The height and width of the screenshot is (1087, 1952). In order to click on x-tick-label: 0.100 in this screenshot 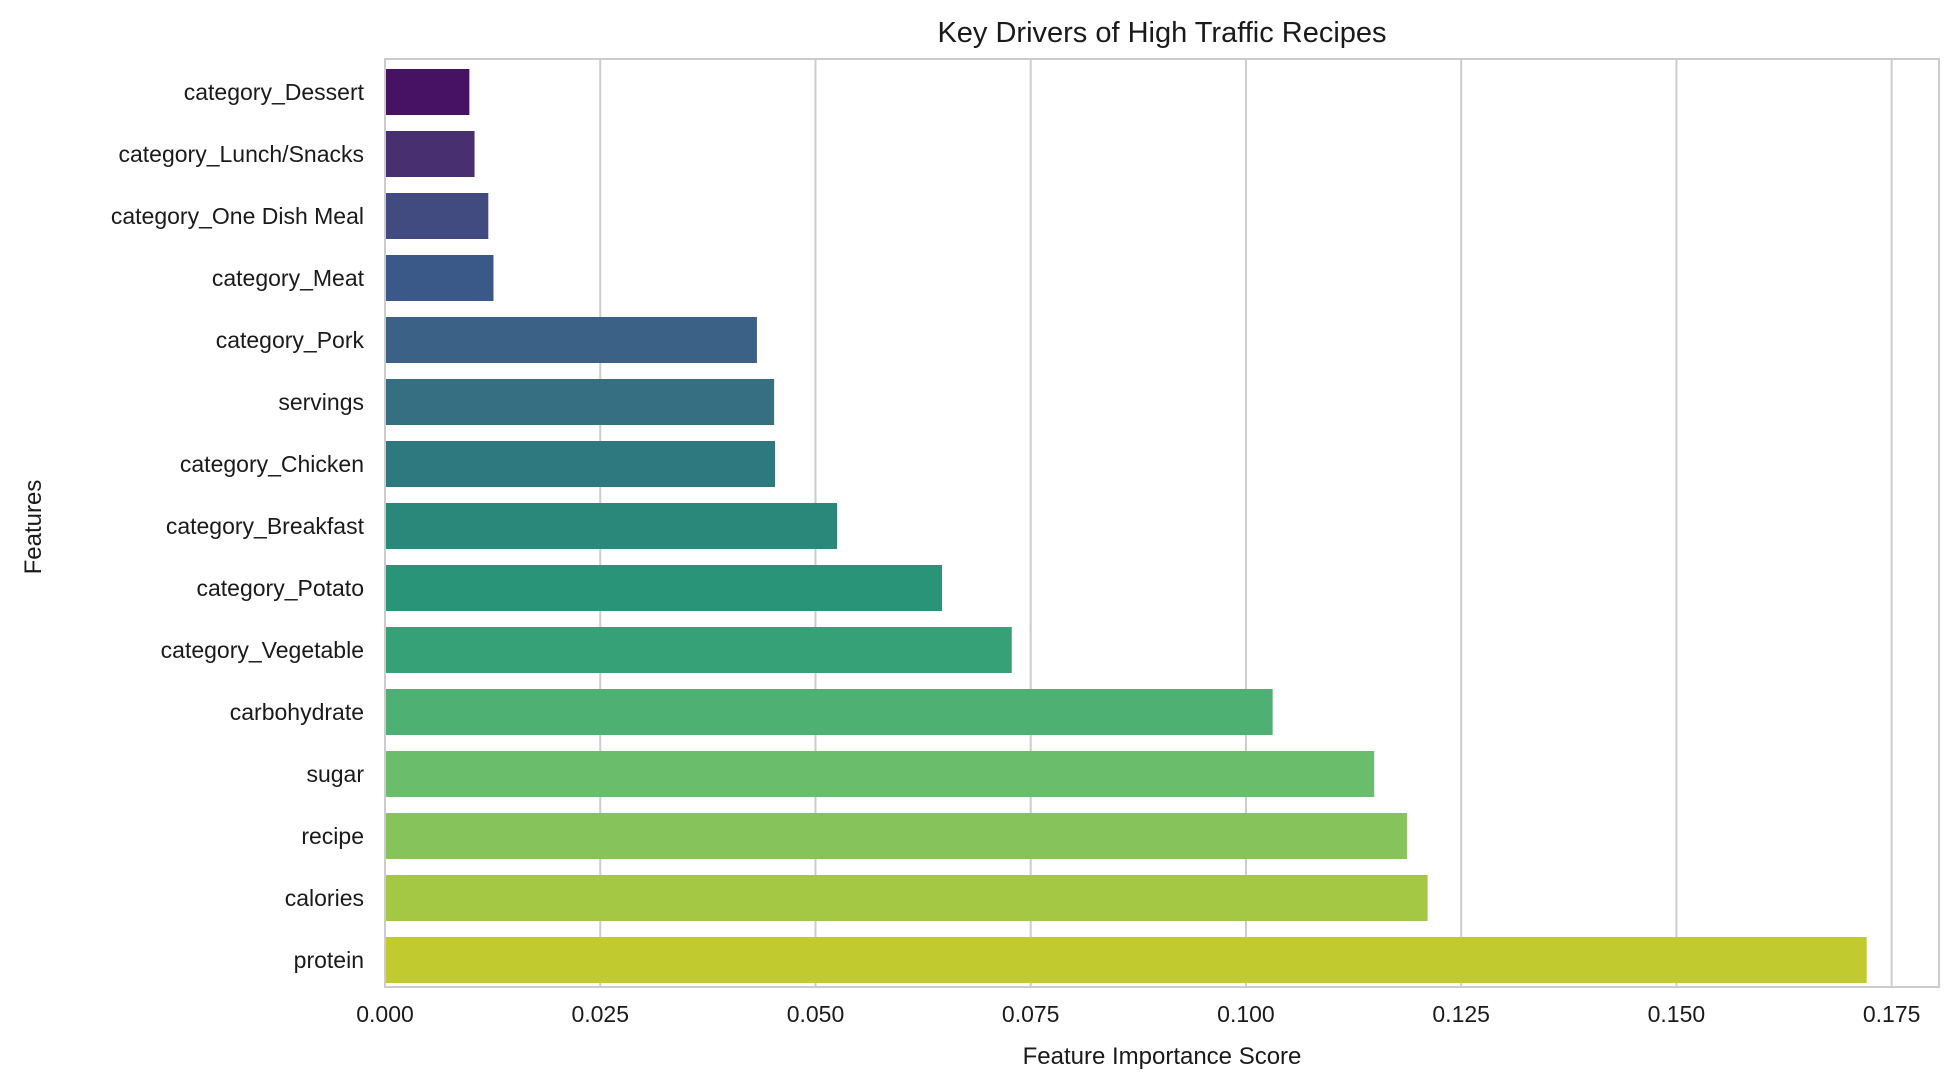, I will do `click(1246, 1014)`.